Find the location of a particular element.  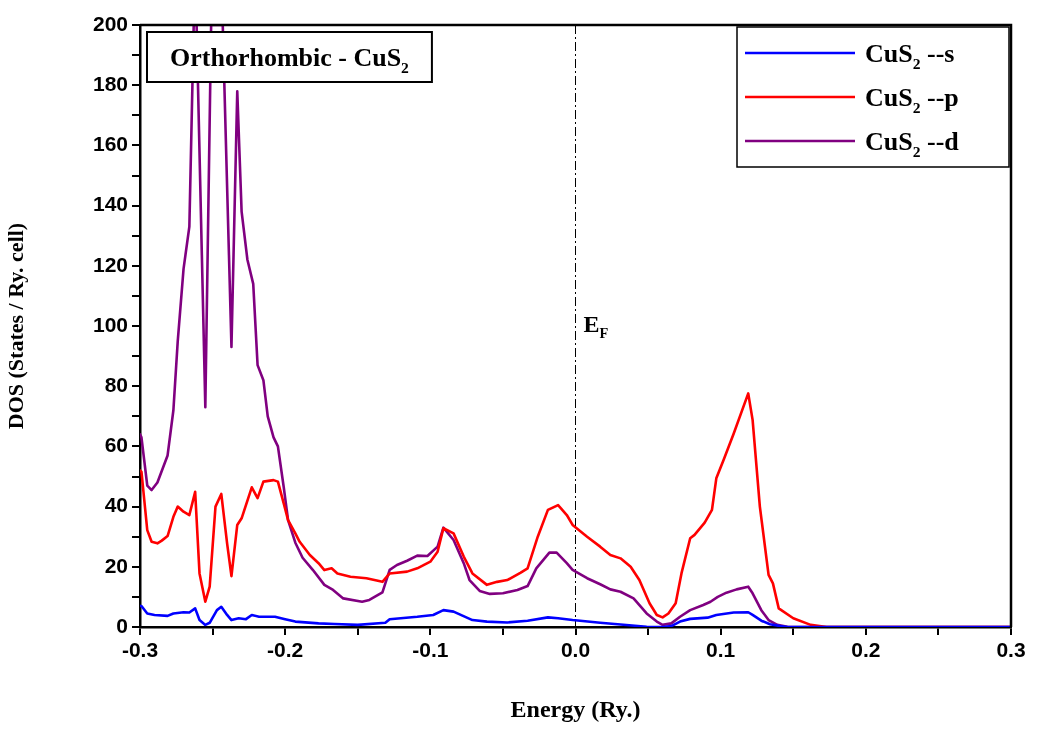

y-tick-label: 200 is located at coordinates (110, 23).